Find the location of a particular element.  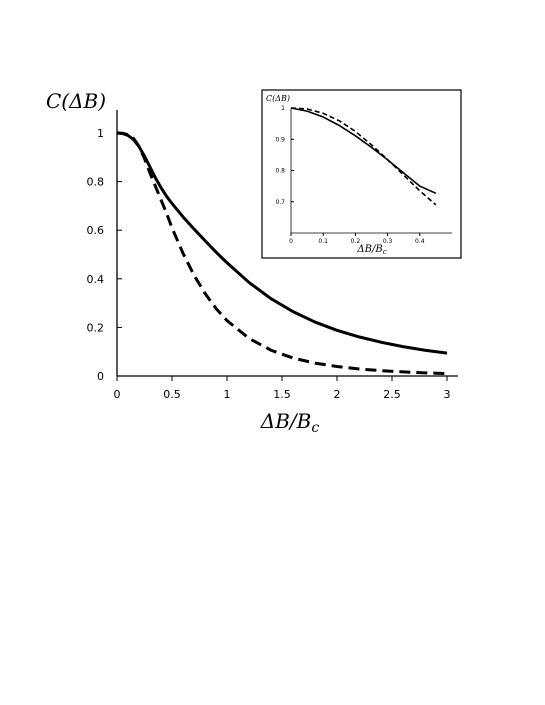

main-y-tick-label: 0.4 is located at coordinates (96, 279).